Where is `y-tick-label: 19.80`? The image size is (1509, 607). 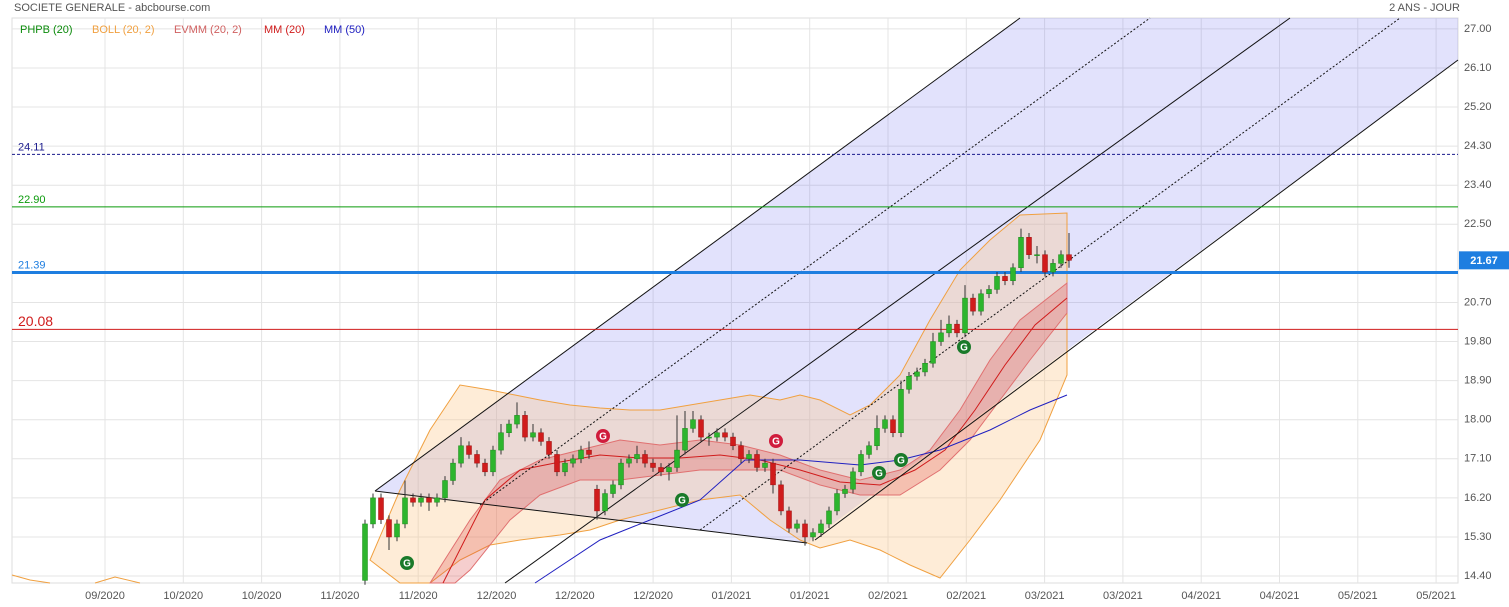 y-tick-label: 19.80 is located at coordinates (1478, 341).